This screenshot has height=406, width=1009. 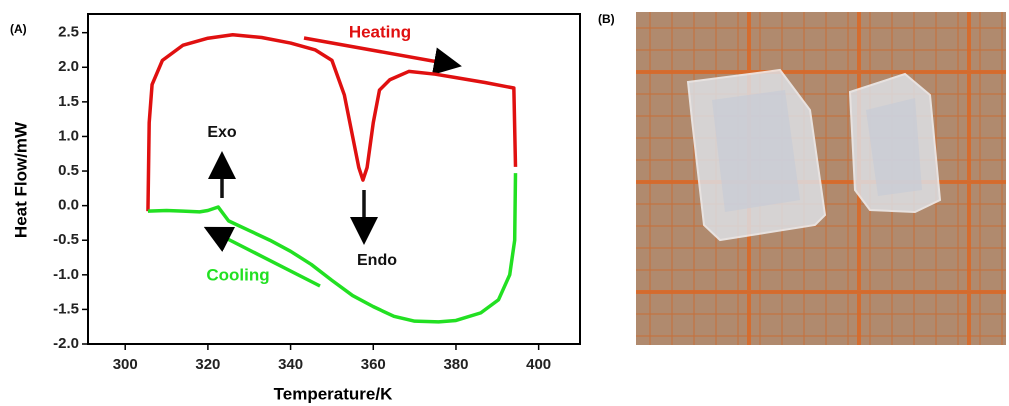 I want to click on y-tick-label: 0.5, so click(x=68, y=170).